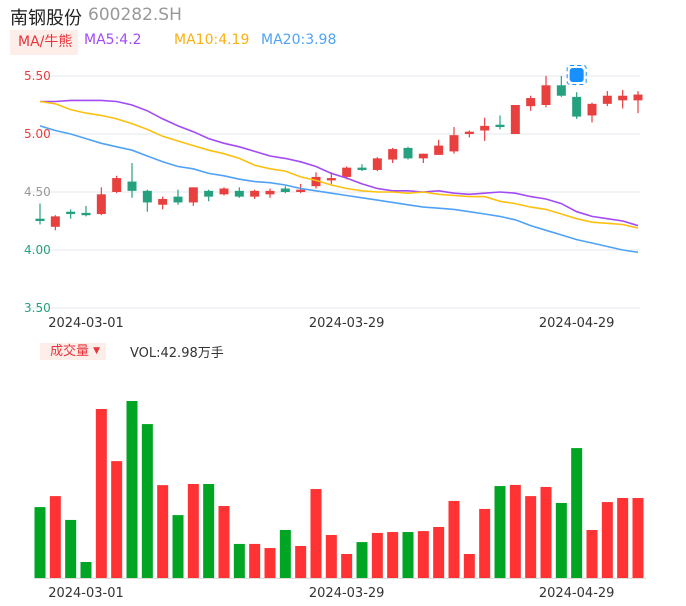 This screenshot has height=606, width=686. What do you see at coordinates (113, 40) in the screenshot?
I see `ma5-legend: MA5:4.2` at bounding box center [113, 40].